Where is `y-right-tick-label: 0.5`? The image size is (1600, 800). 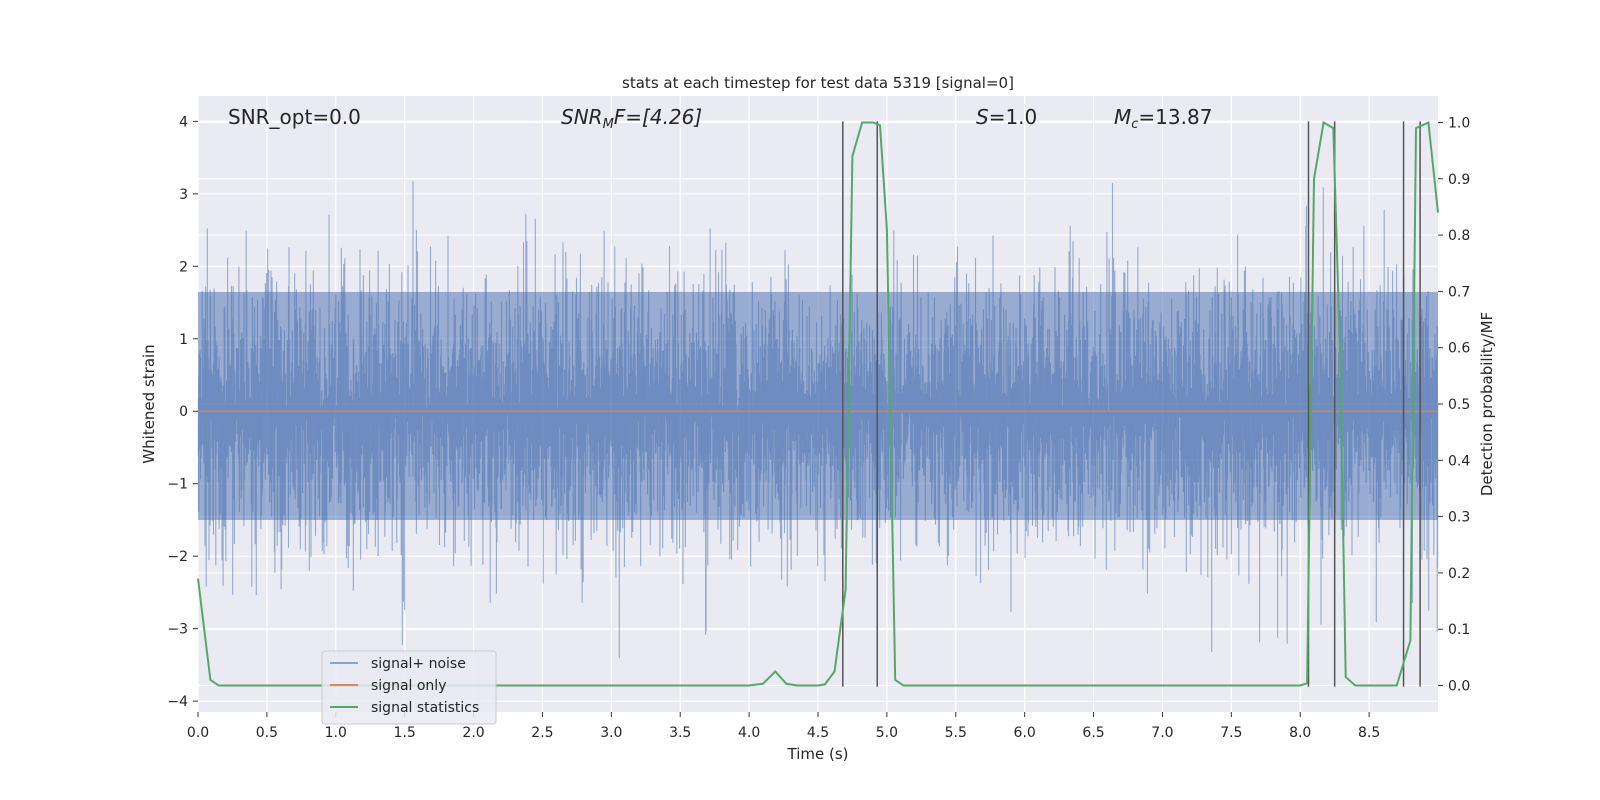 y-right-tick-label: 0.5 is located at coordinates (1459, 405).